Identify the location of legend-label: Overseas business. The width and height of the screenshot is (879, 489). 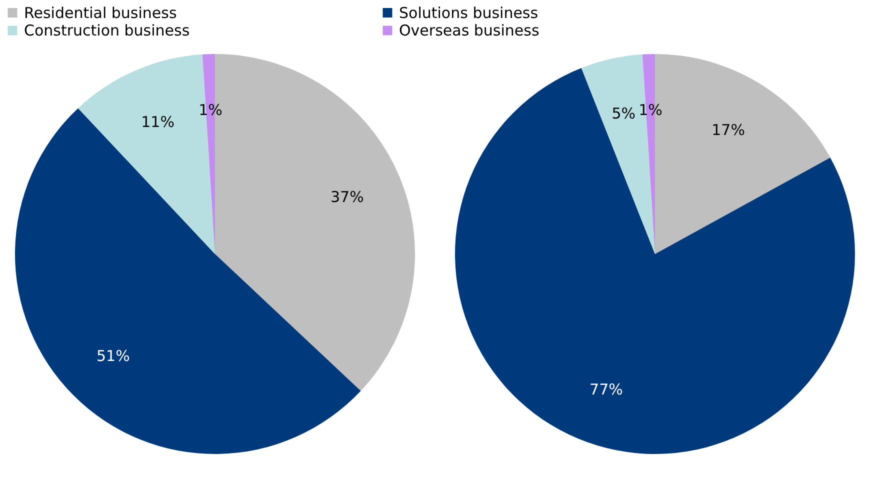
(469, 31).